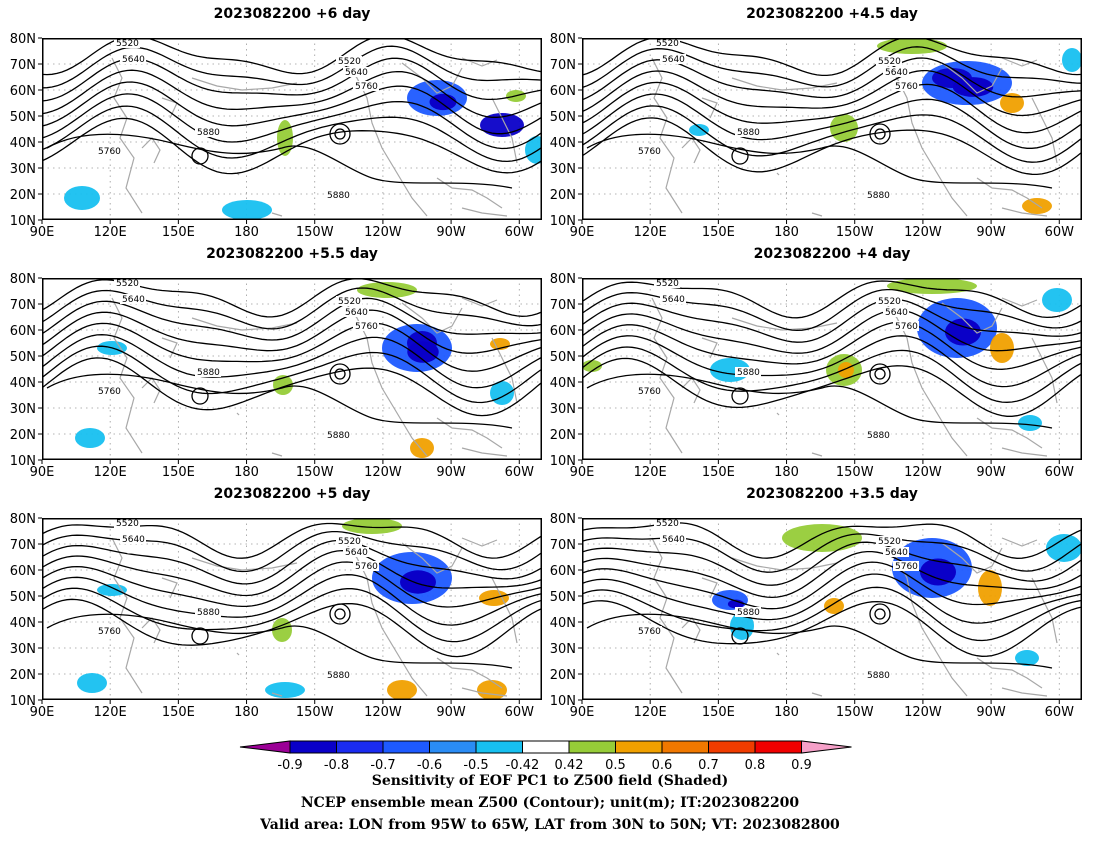 This screenshot has height=850, width=1100. Describe the element at coordinates (372, 526) in the screenshot. I see `shading-blob-green` at that location.